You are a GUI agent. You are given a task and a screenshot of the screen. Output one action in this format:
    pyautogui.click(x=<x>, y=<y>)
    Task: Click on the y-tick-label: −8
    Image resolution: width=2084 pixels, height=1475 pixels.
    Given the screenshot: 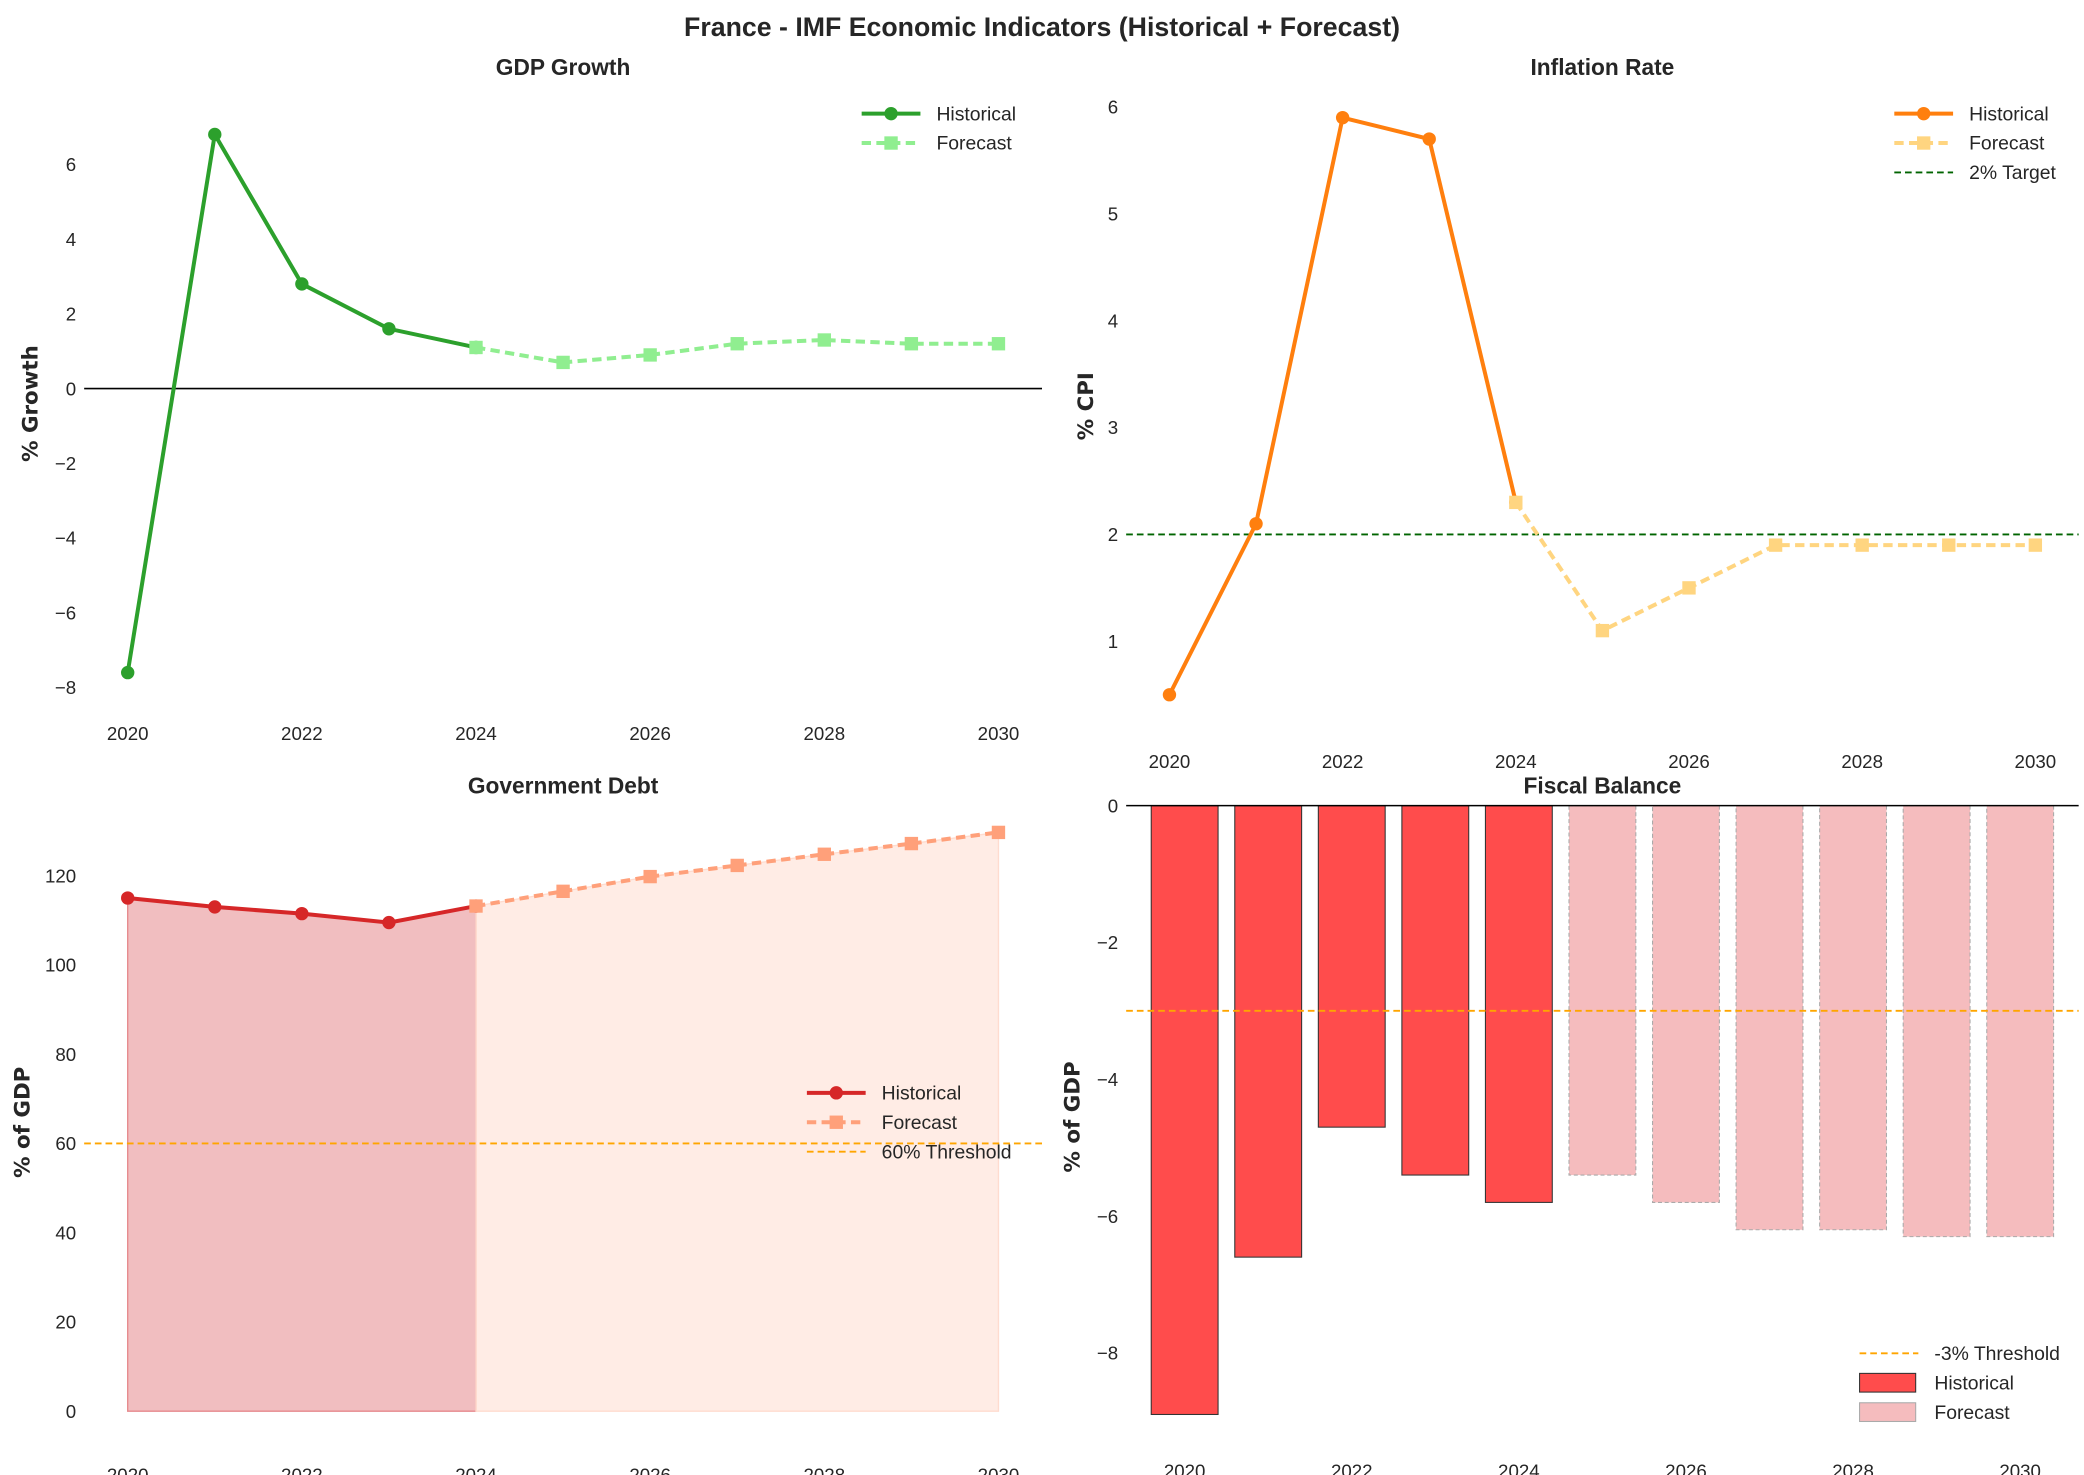 What is the action you would take?
    pyautogui.click(x=1107, y=1353)
    